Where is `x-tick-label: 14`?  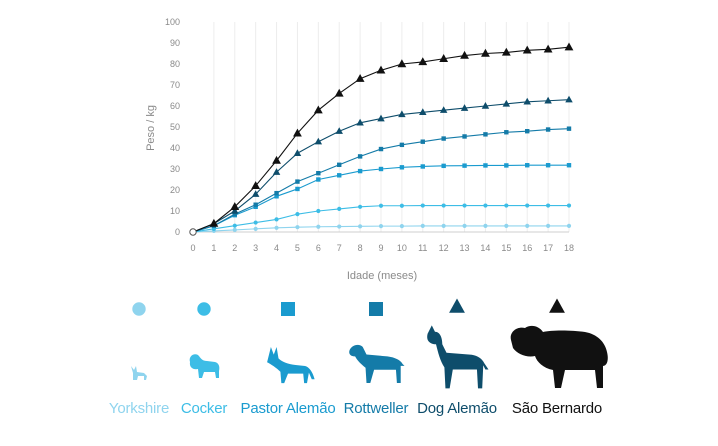
x-tick-label: 14 is located at coordinates (485, 248).